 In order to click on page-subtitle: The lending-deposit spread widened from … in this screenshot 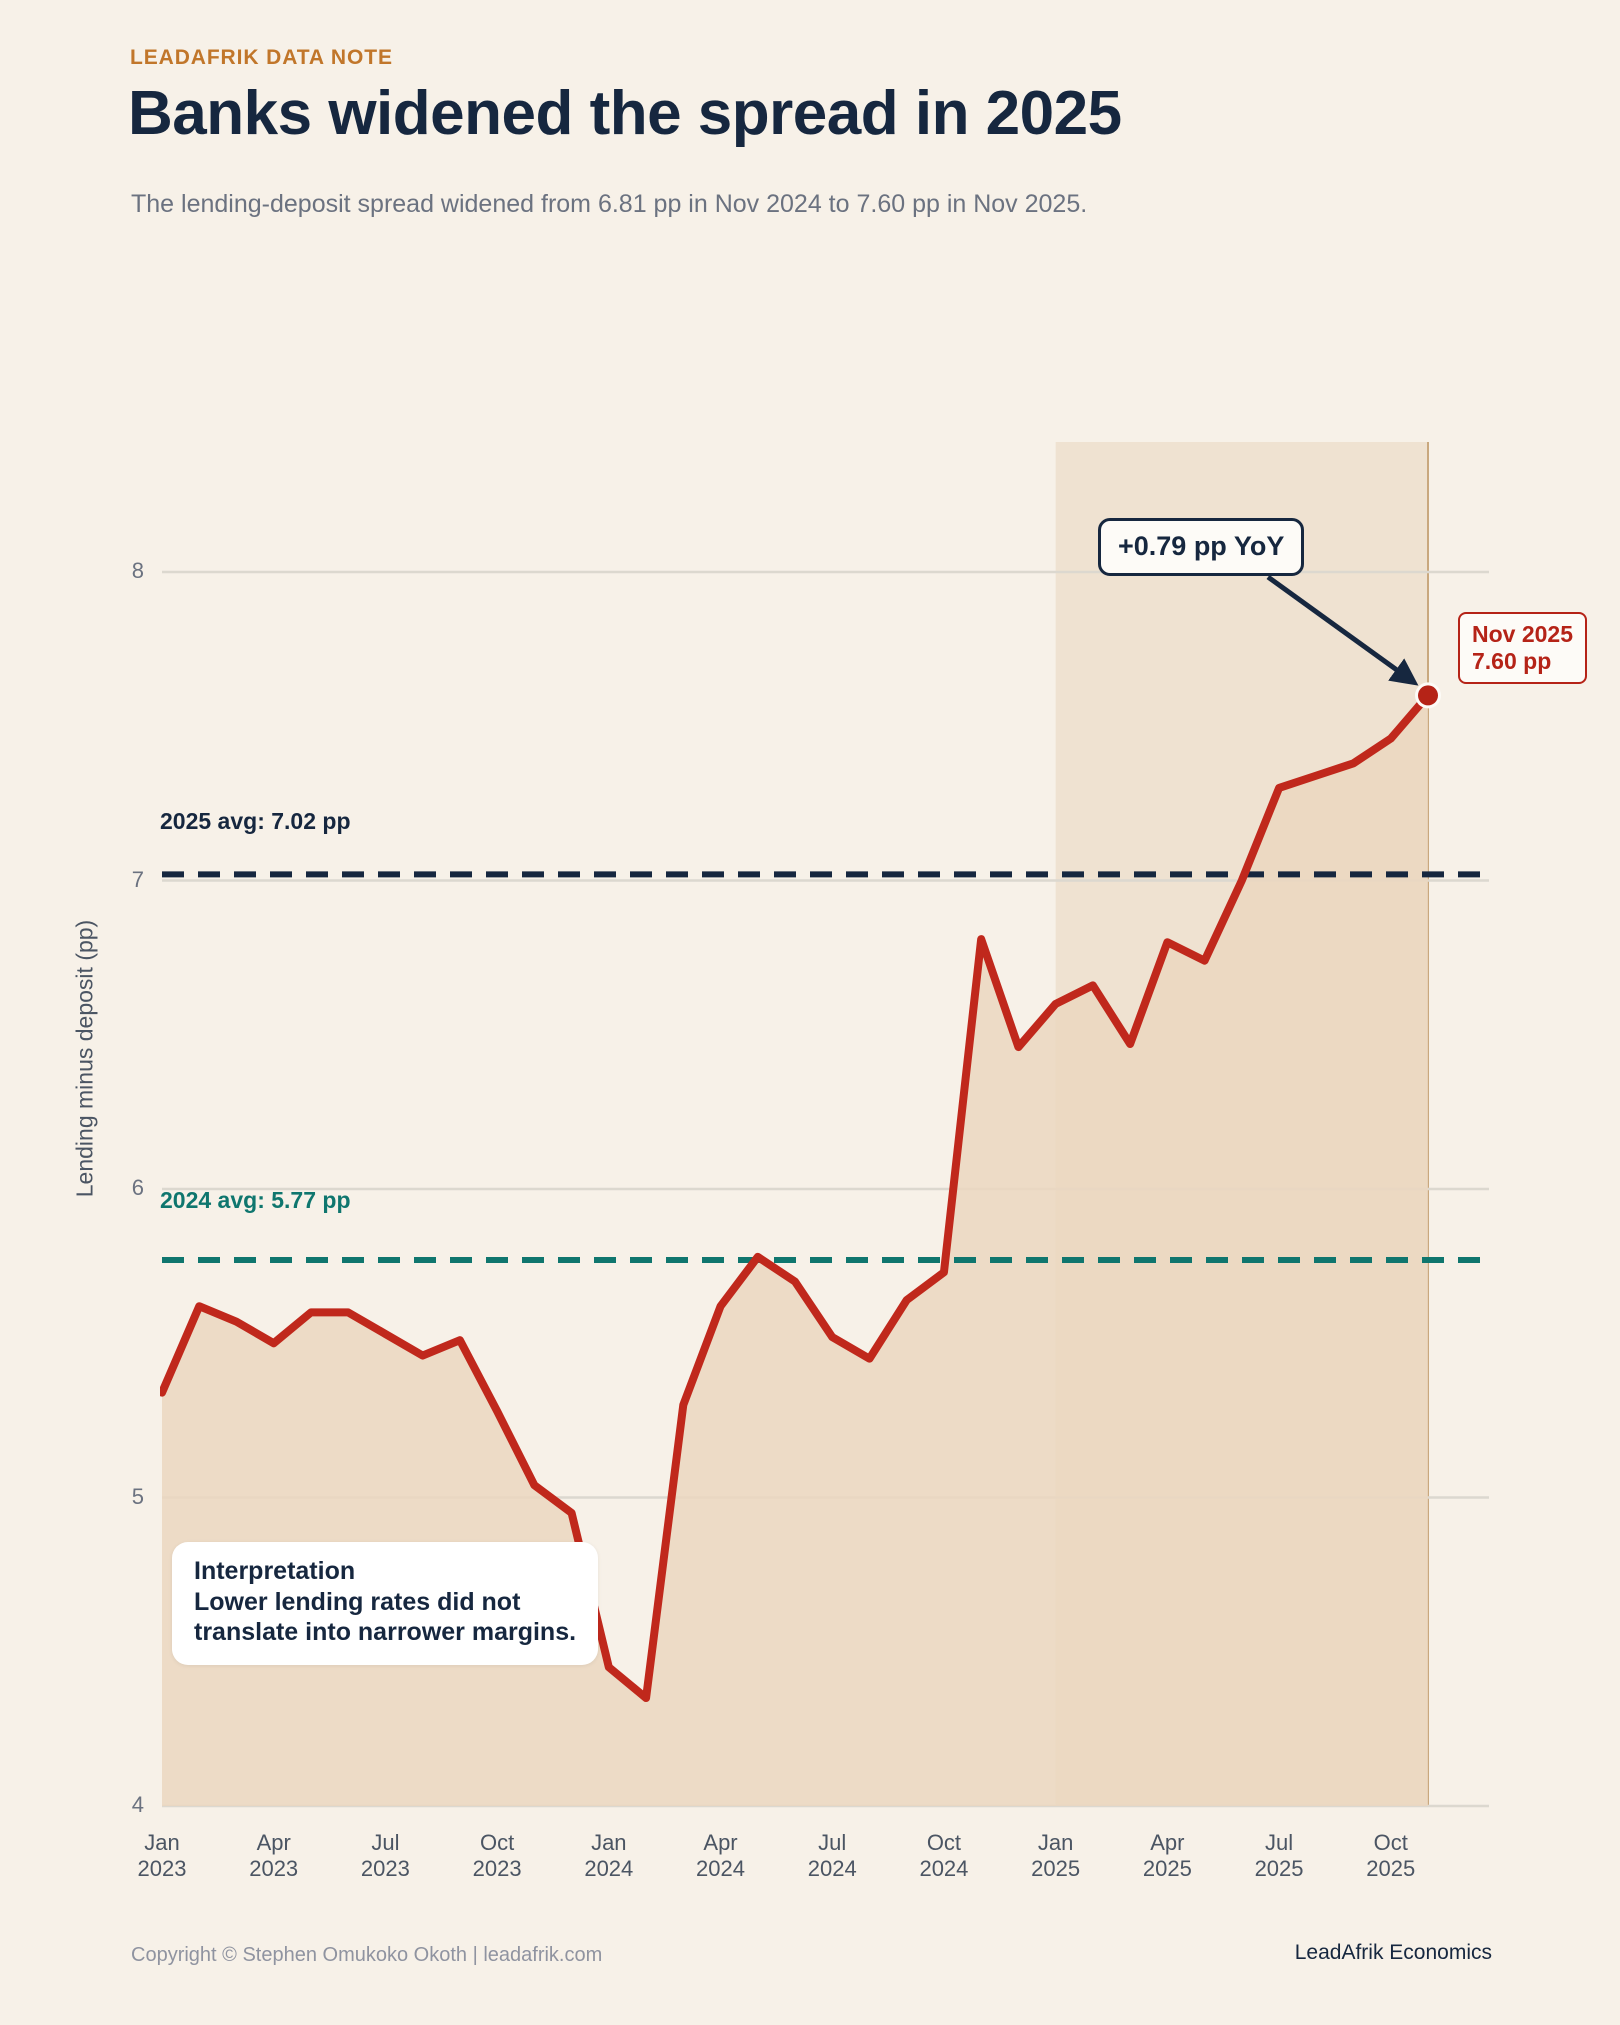, I will do `click(609, 204)`.